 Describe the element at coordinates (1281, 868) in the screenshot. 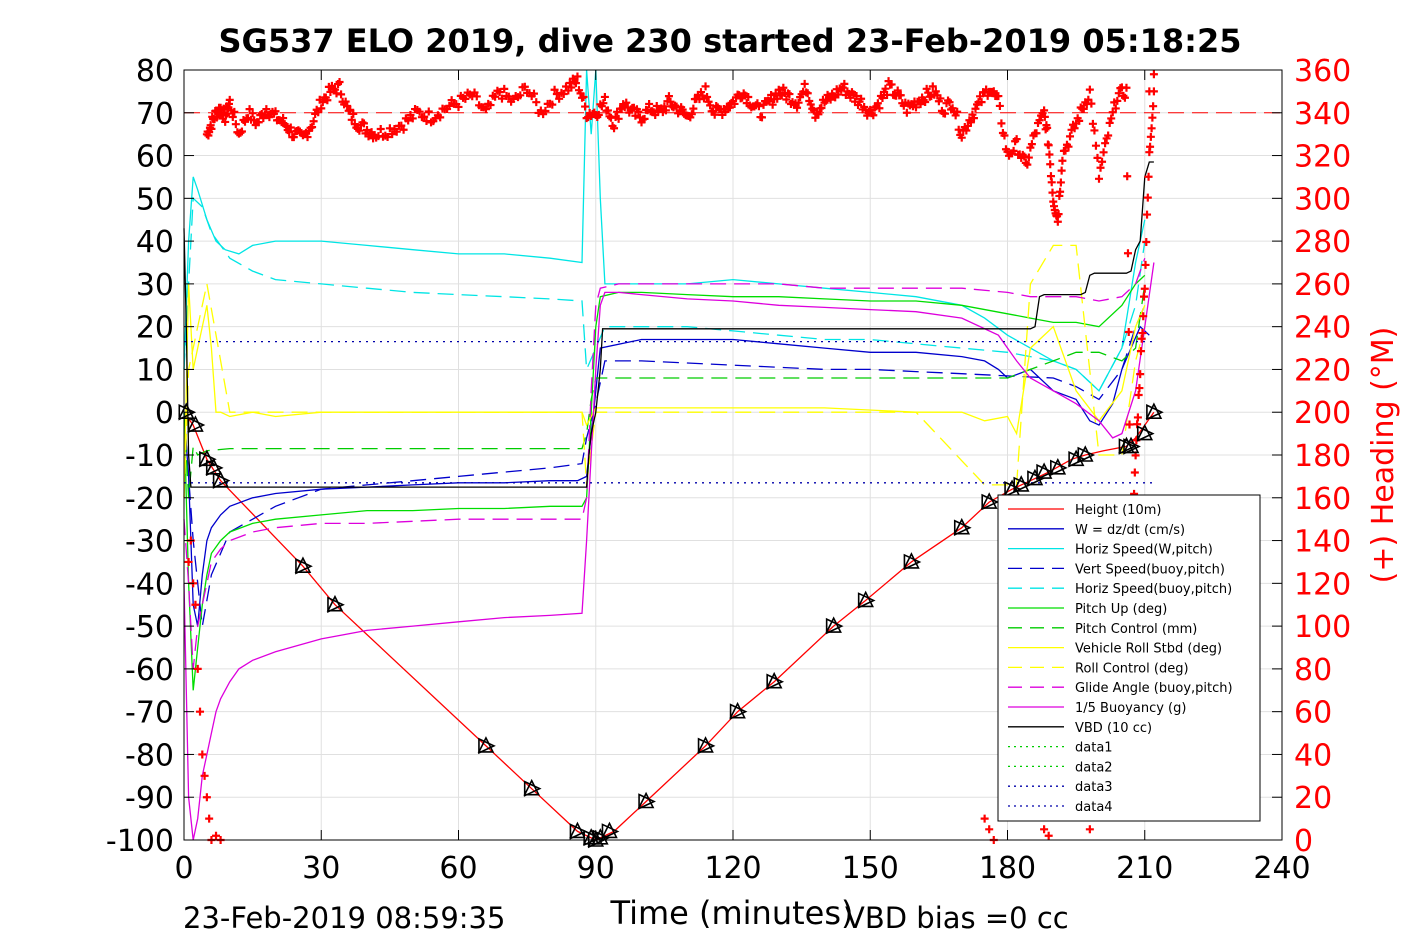

I see `x-tick-label: 240` at that location.